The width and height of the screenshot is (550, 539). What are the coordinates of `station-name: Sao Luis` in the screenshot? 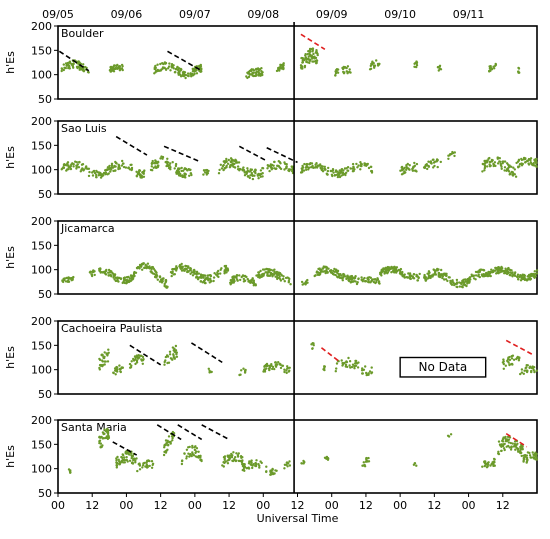 It's located at (84, 128).